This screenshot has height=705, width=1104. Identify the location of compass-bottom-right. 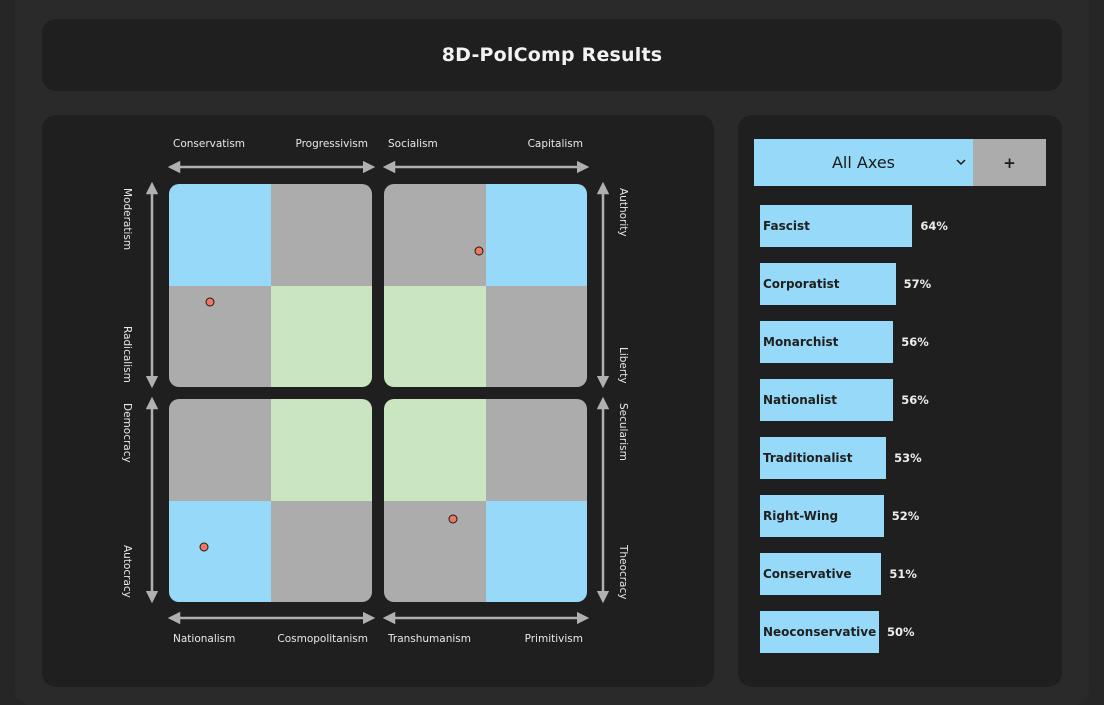
(485, 500).